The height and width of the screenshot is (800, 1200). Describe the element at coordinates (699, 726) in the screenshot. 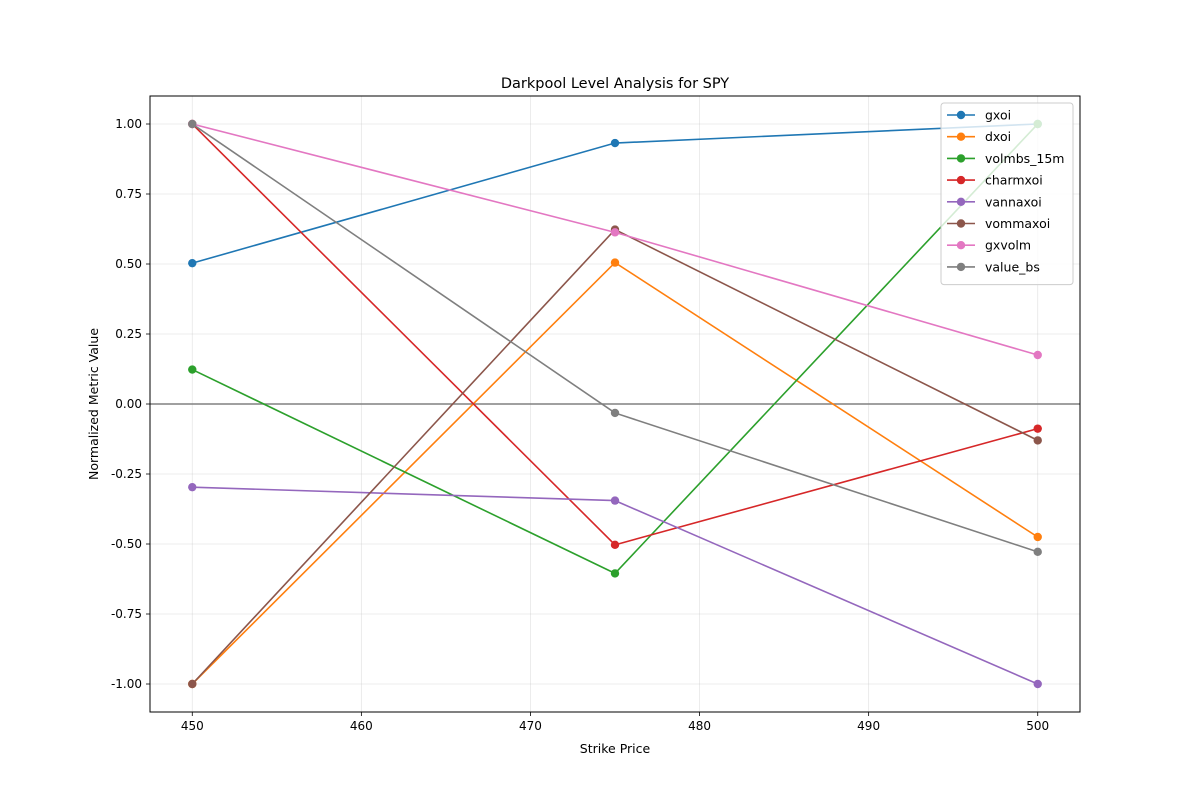

I see `x-tick-label: 480` at that location.